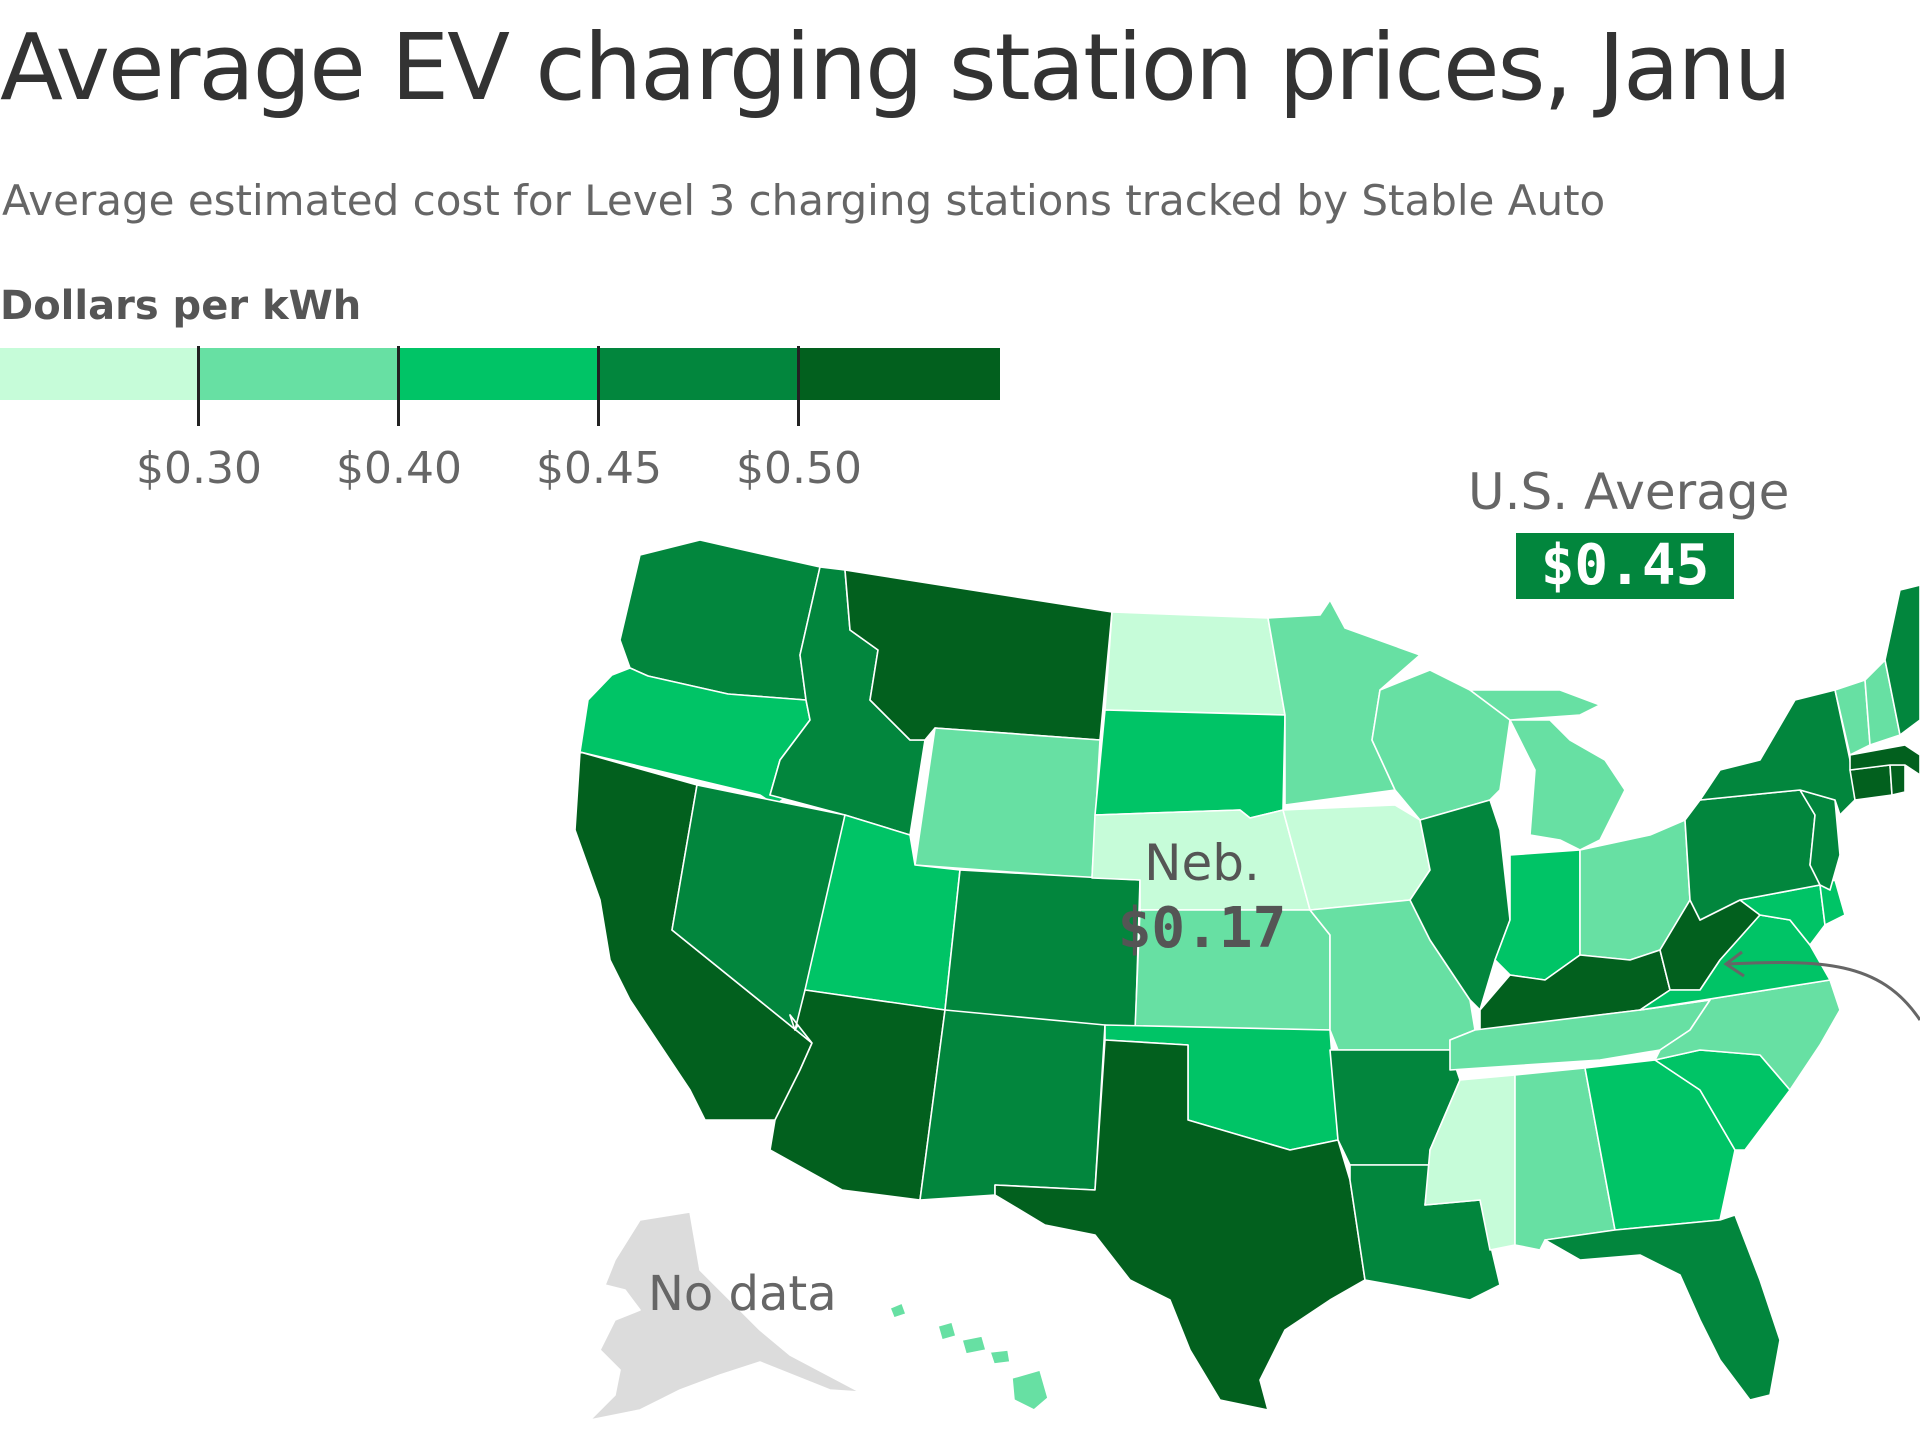 Image resolution: width=1920 pixels, height=1440 pixels. What do you see at coordinates (1202, 928) in the screenshot?
I see `nebraska-value: $0.17` at bounding box center [1202, 928].